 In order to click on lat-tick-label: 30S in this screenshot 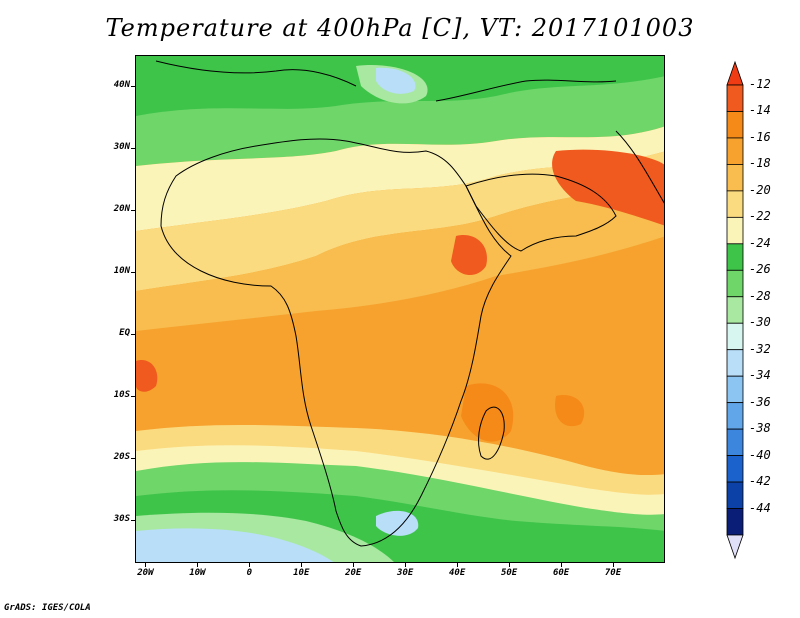, I will do `click(121, 518)`.